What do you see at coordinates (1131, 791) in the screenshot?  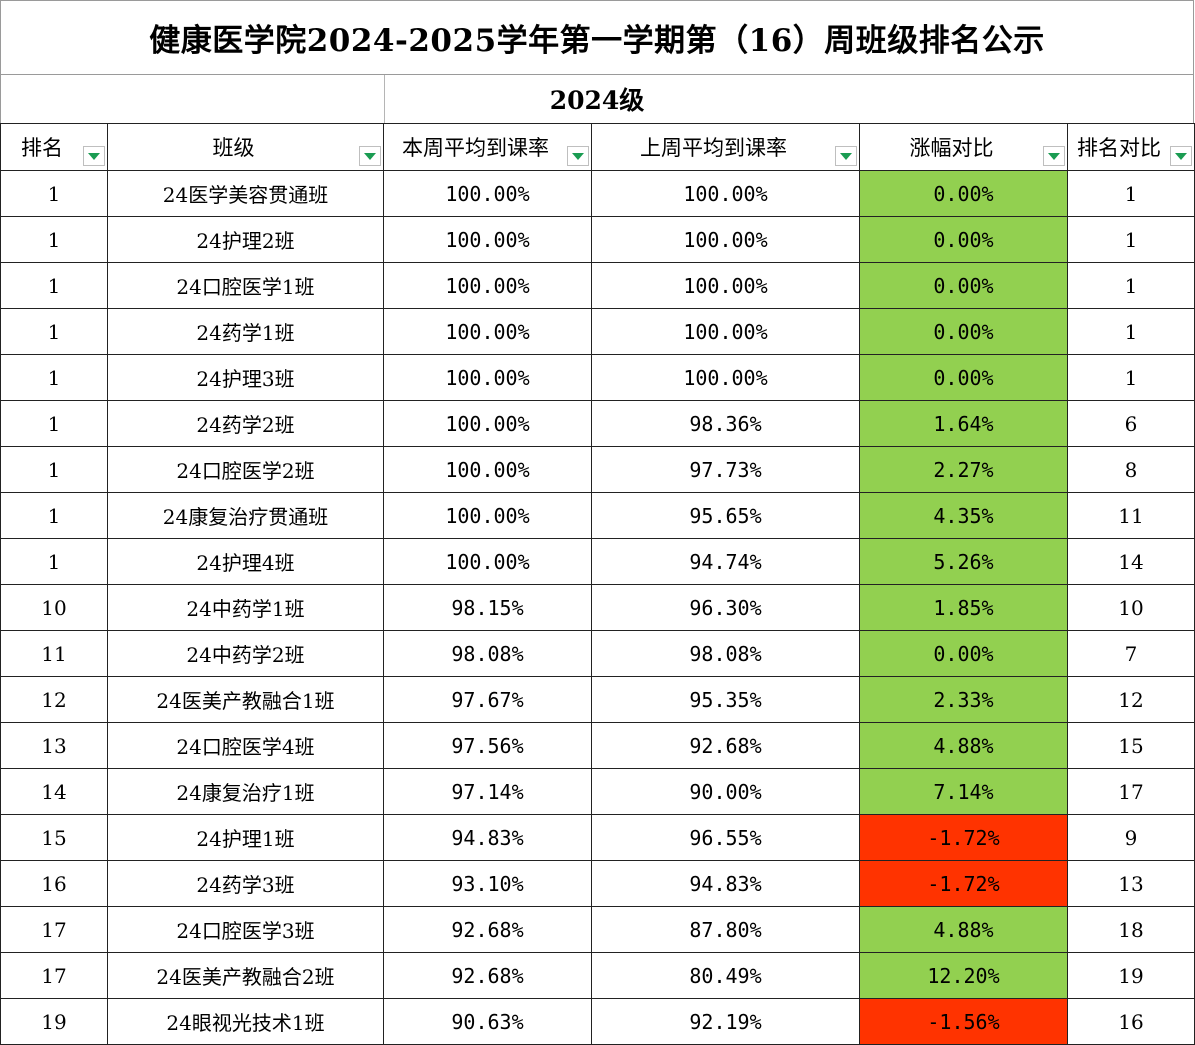 I see `rank-compare-cell: 17` at bounding box center [1131, 791].